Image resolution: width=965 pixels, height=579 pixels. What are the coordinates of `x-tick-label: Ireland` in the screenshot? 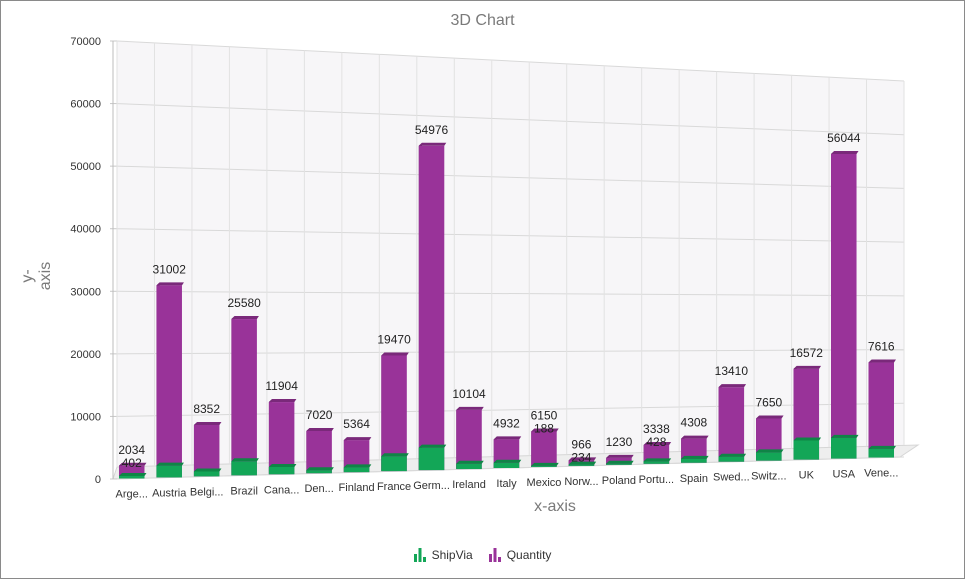 It's located at (469, 485).